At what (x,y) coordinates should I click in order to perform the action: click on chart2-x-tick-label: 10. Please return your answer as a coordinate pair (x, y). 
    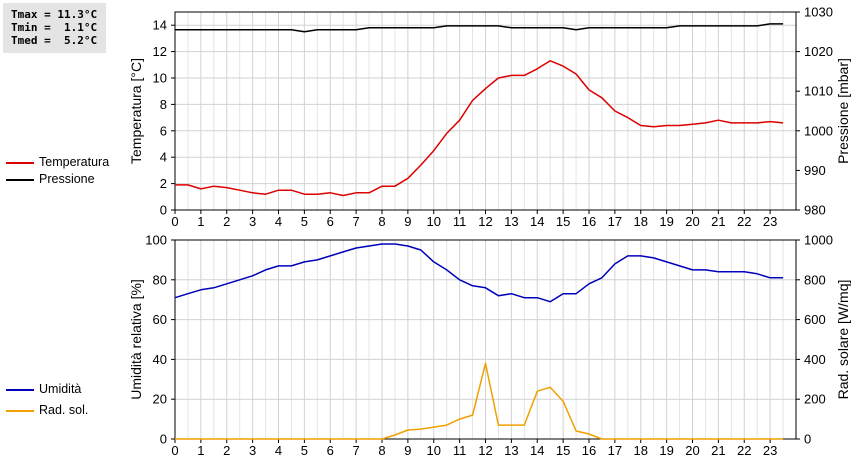
    Looking at the image, I should click on (434, 450).